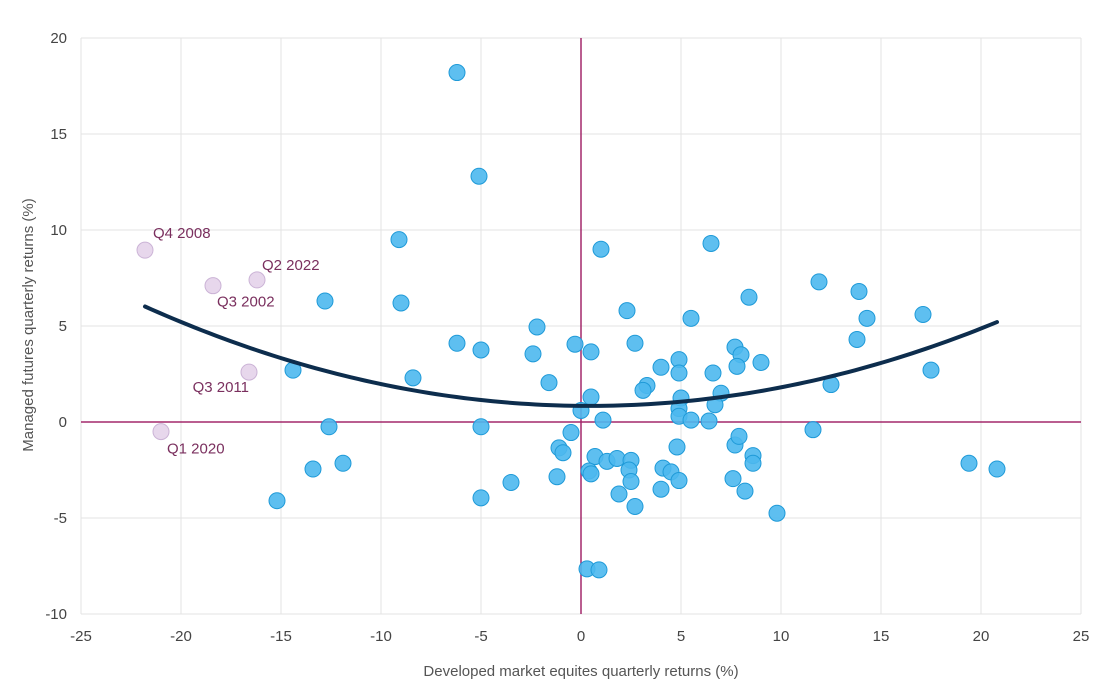 The width and height of the screenshot is (1111, 697). I want to click on y-tick-label: -10, so click(56, 614).